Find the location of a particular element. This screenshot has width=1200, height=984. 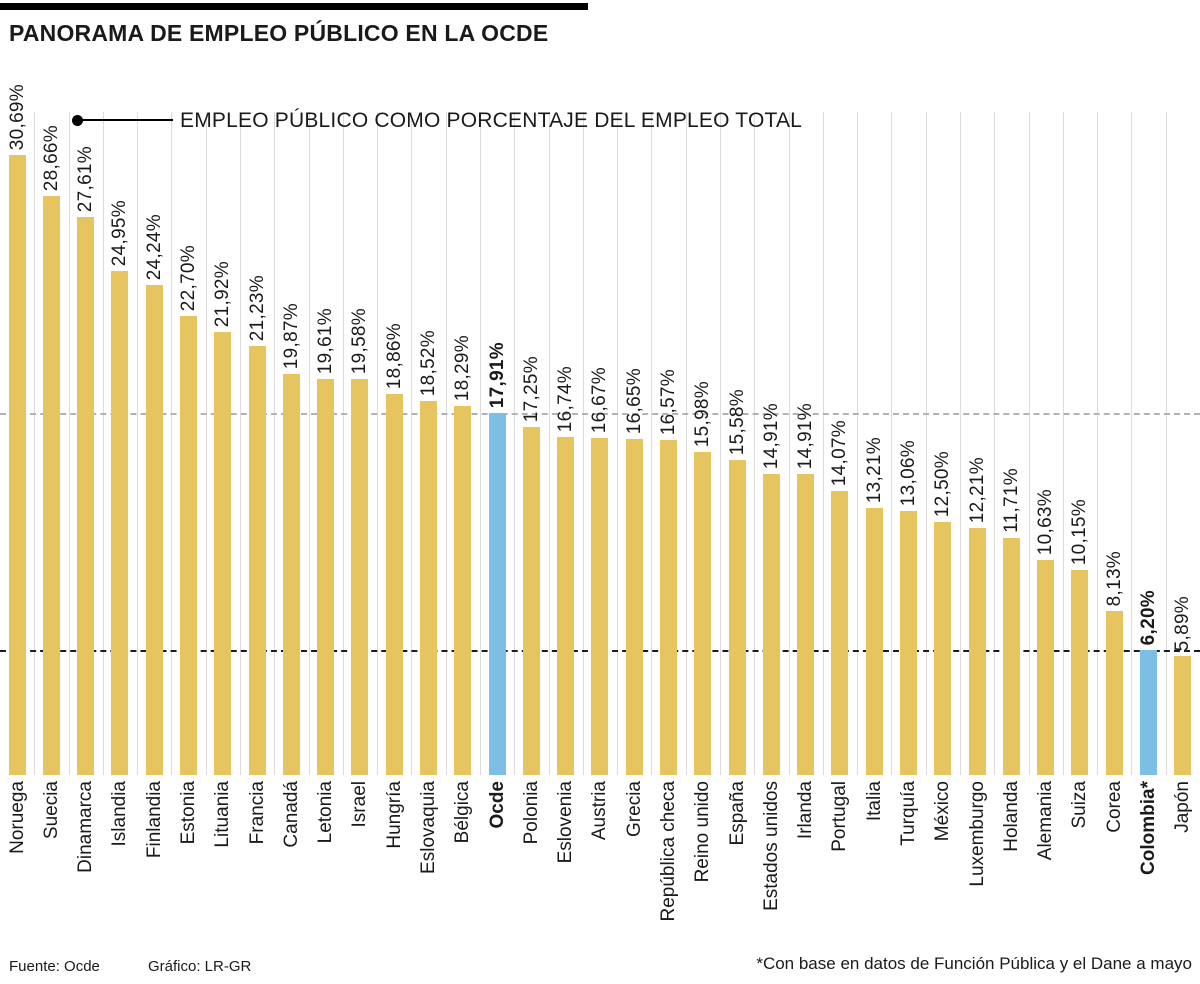

category-label: Finlandia is located at coordinates (154, 820).